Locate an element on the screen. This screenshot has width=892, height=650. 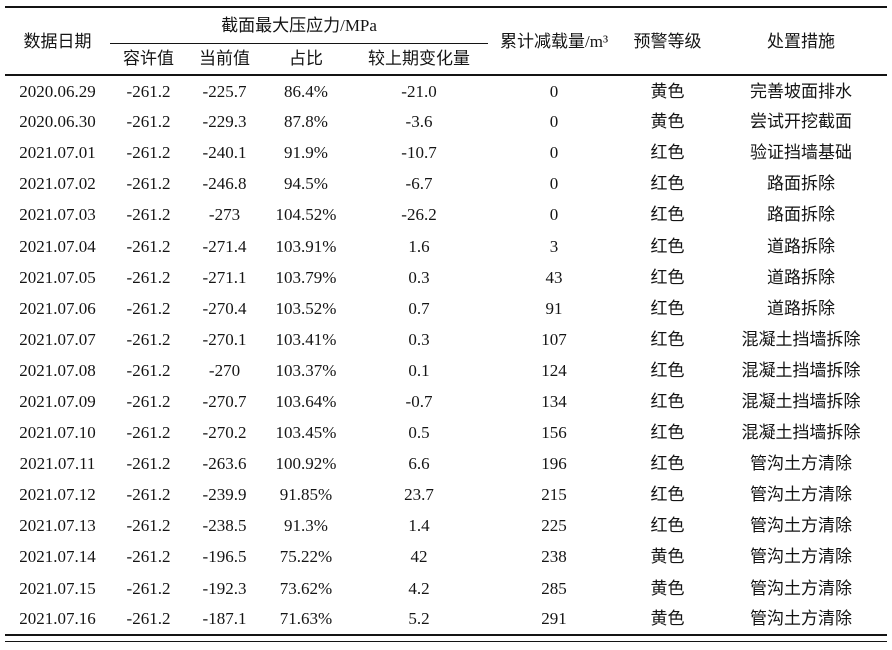
cell-ratio: 100.92% is located at coordinates (306, 464).